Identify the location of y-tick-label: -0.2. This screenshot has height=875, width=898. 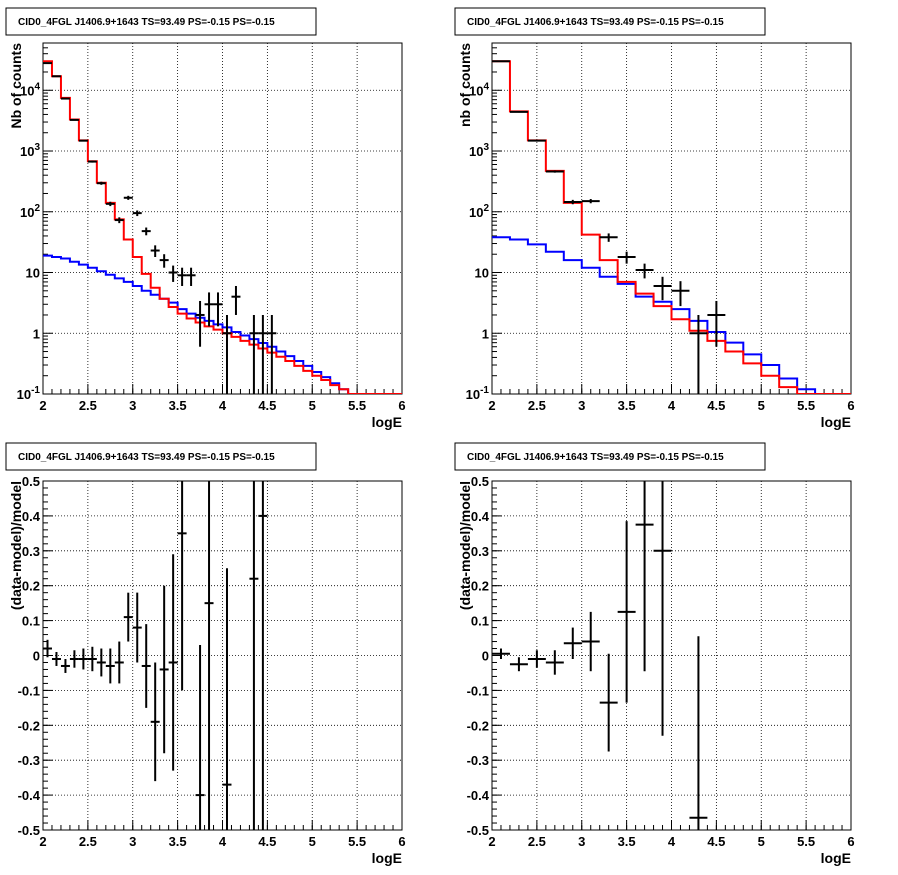
(478, 725).